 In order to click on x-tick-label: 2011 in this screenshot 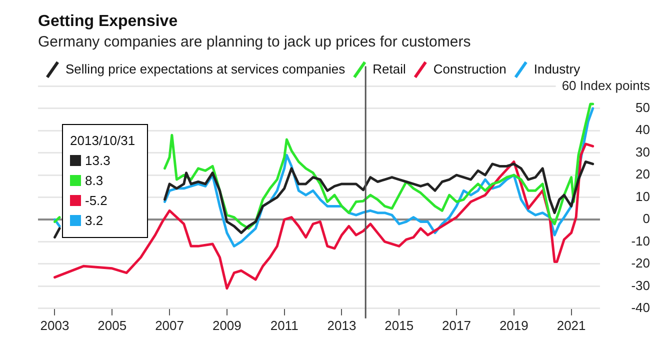, I will do `click(284, 325)`.